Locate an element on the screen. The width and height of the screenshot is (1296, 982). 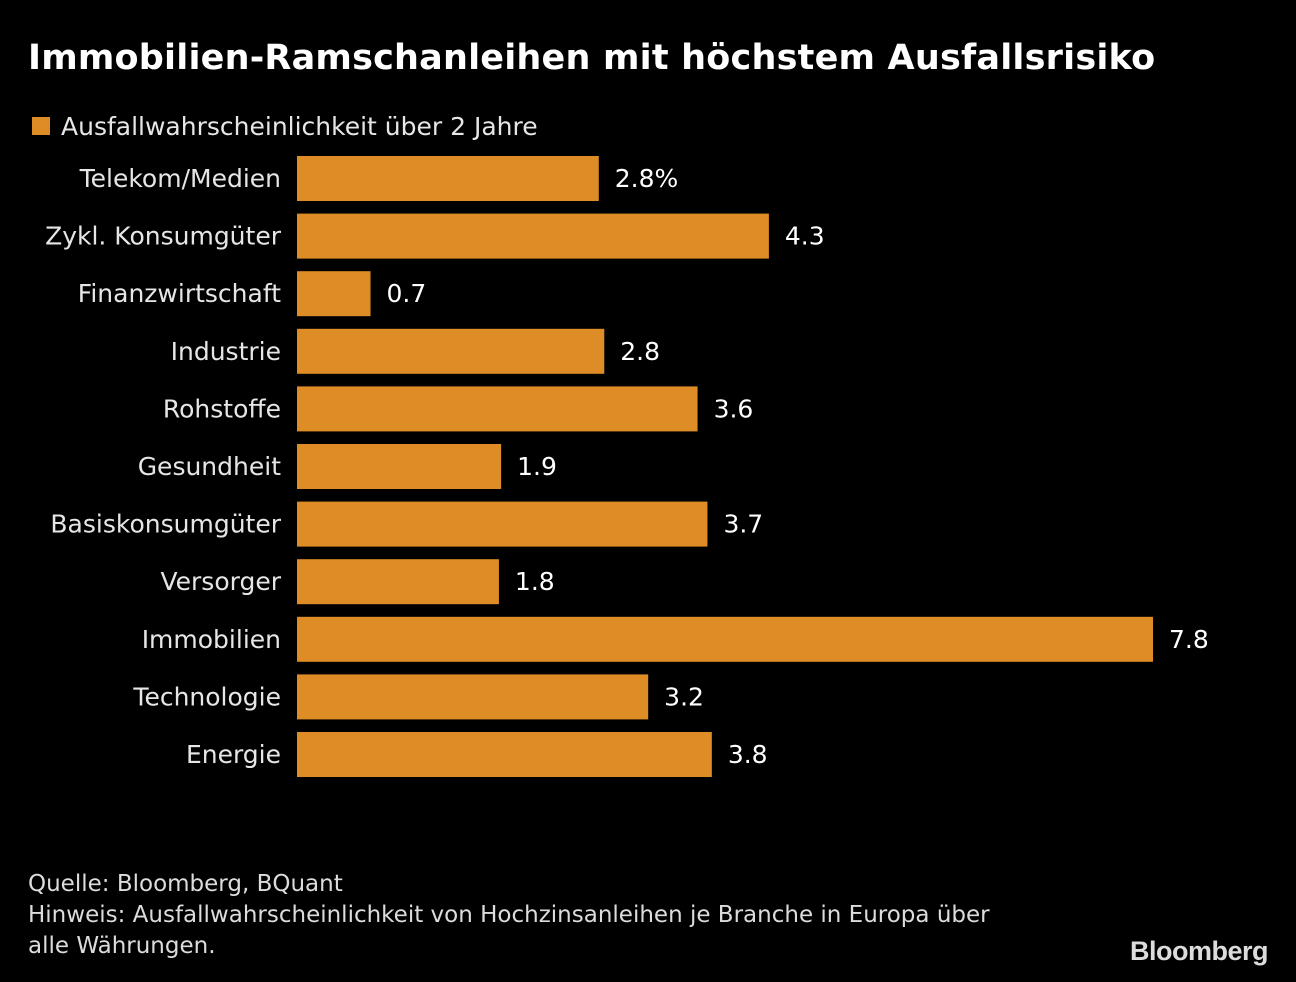
legend-label: Ausfallwahrscheinlichkeit über 2 Jahre is located at coordinates (299, 126).